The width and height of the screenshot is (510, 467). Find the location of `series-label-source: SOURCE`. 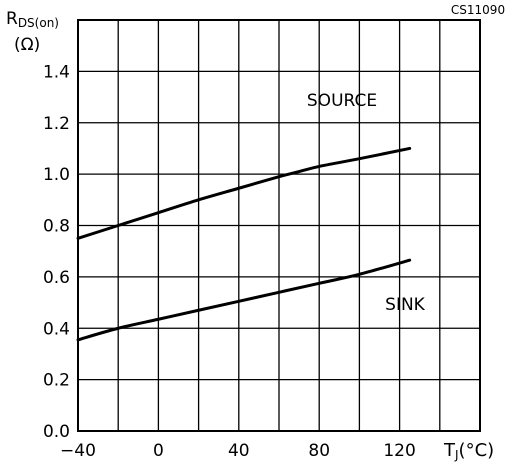

series-label-source: SOURCE is located at coordinates (342, 101).